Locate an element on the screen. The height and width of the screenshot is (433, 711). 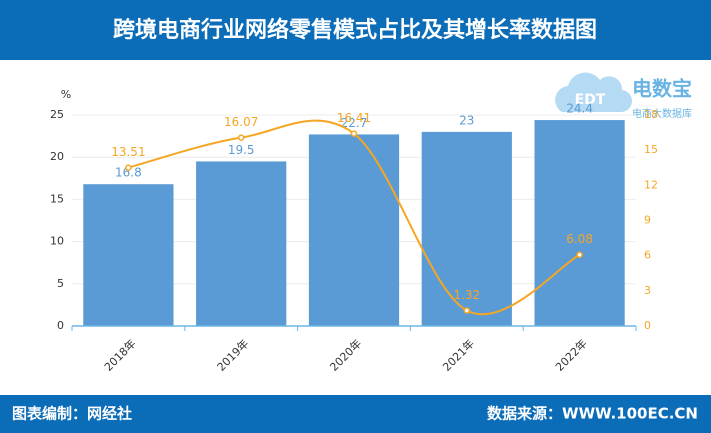
logo: EDT 电数宝 电商大数据库 is located at coordinates (623, 96).